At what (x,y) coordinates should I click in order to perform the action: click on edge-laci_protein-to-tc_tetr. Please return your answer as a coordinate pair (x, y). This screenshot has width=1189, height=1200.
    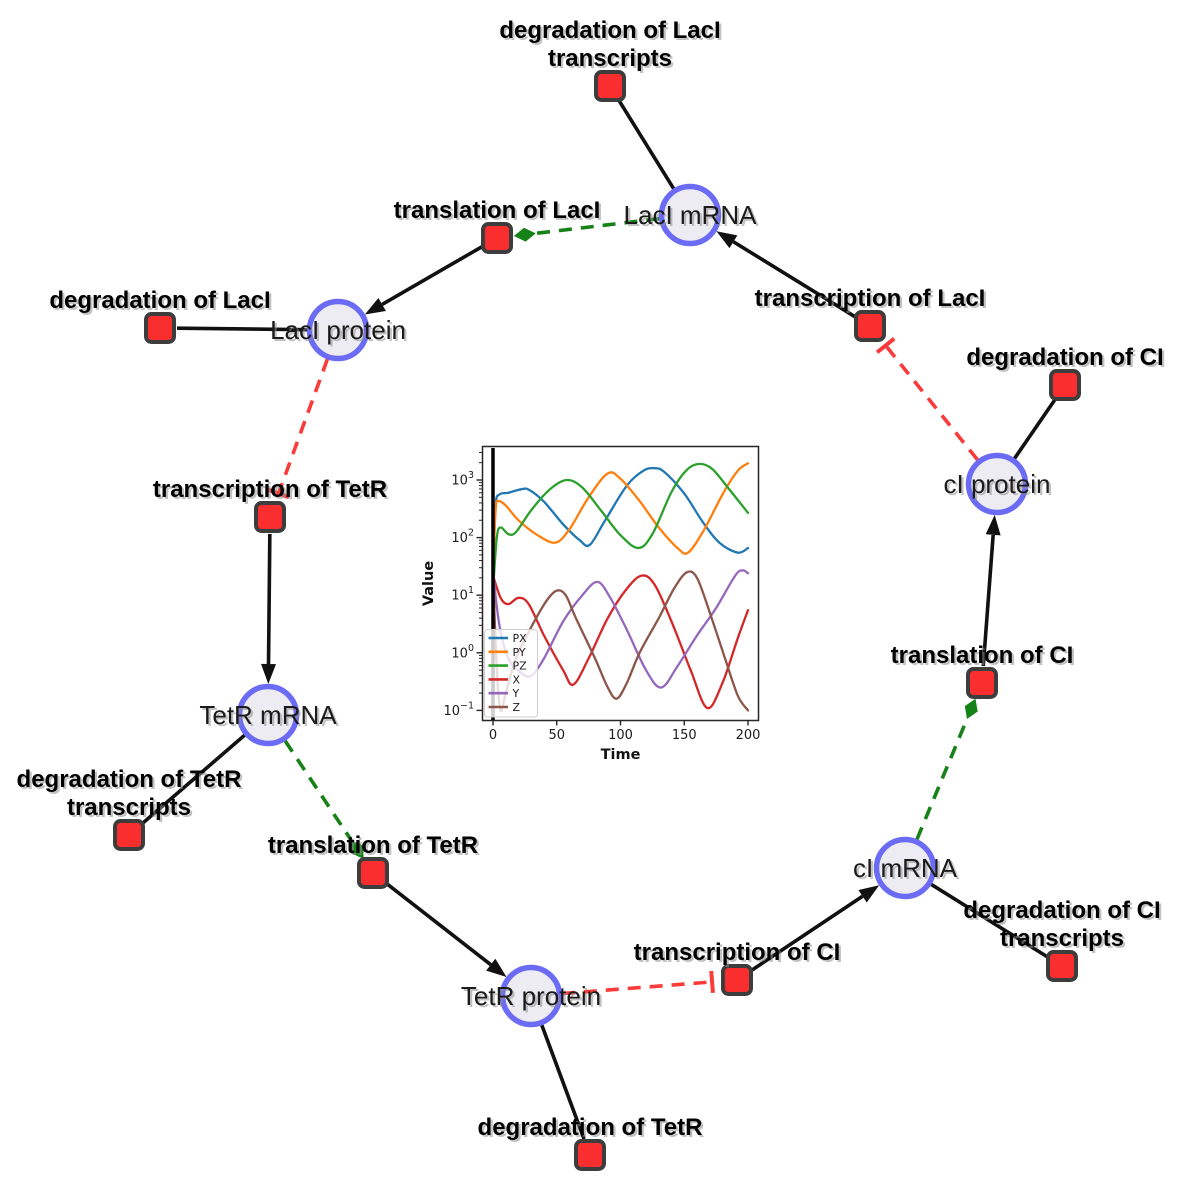
    Looking at the image, I should click on (303, 426).